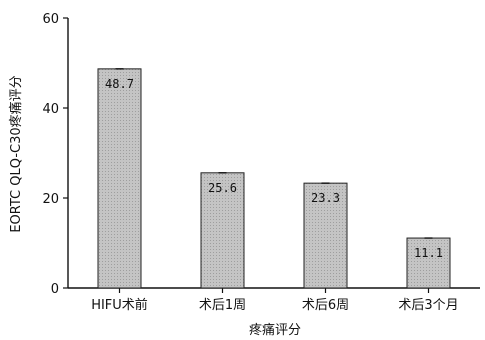  Describe the element at coordinates (325, 305) in the screenshot. I see `x-tick-label: 术后6周` at that location.